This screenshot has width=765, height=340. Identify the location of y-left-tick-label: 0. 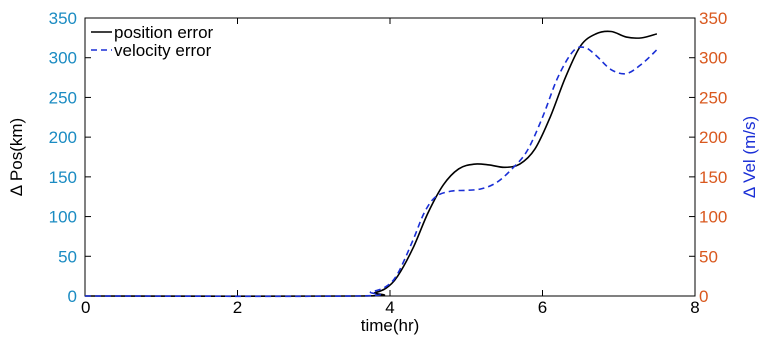
(72, 296).